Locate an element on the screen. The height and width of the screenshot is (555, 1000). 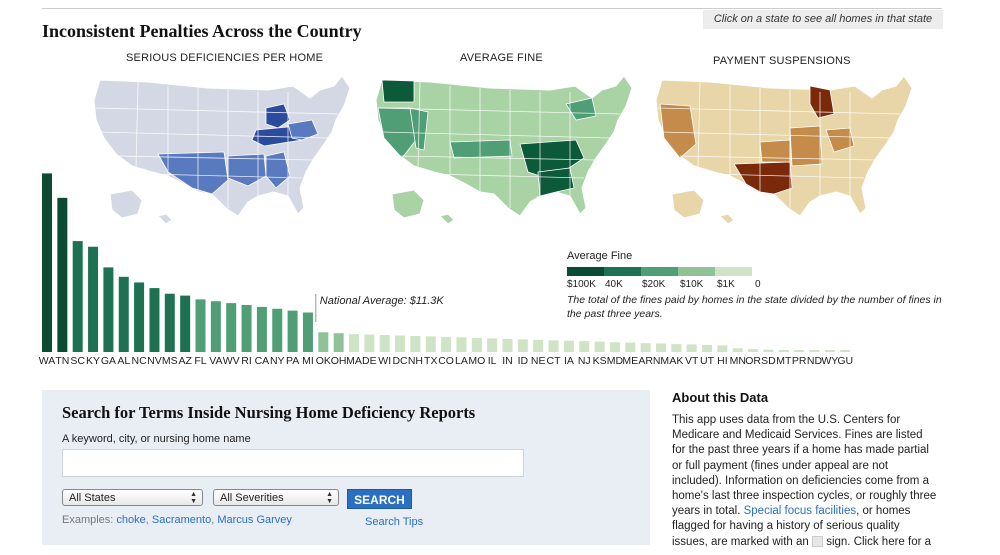
fine-legend: Average Fine $100K 40K $20K $10K $1K 0 is located at coordinates (664, 271).